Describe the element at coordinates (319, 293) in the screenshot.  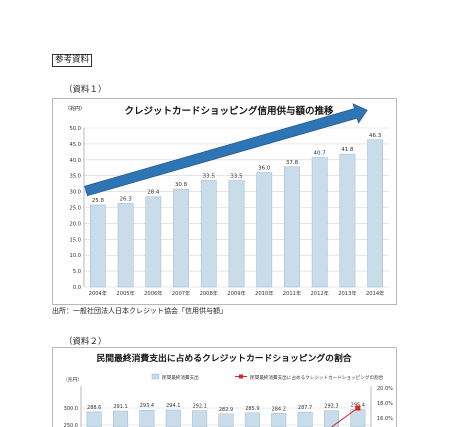
I see `x-tick-label: 2012年` at that location.